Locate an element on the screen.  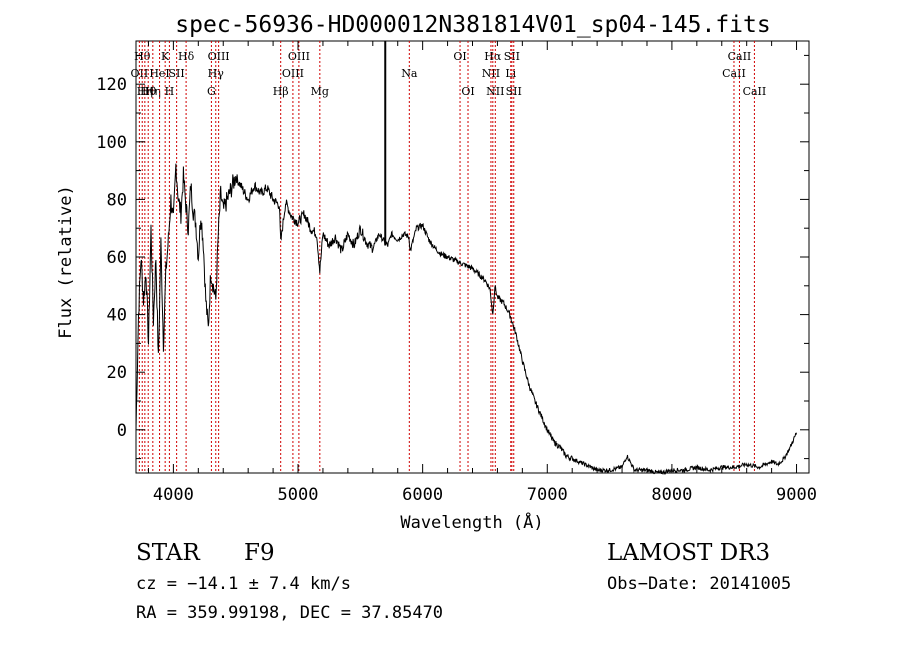
line-label: Na is located at coordinates (409, 73).